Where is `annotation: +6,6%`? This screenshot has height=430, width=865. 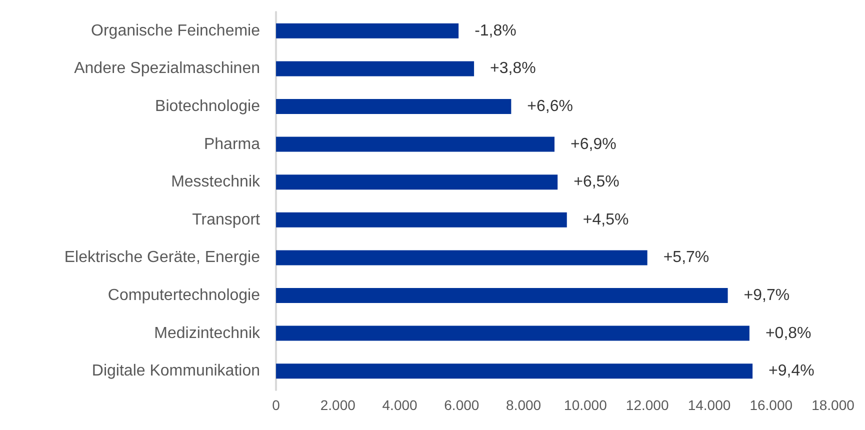
annotation: +6,6% is located at coordinates (550, 106).